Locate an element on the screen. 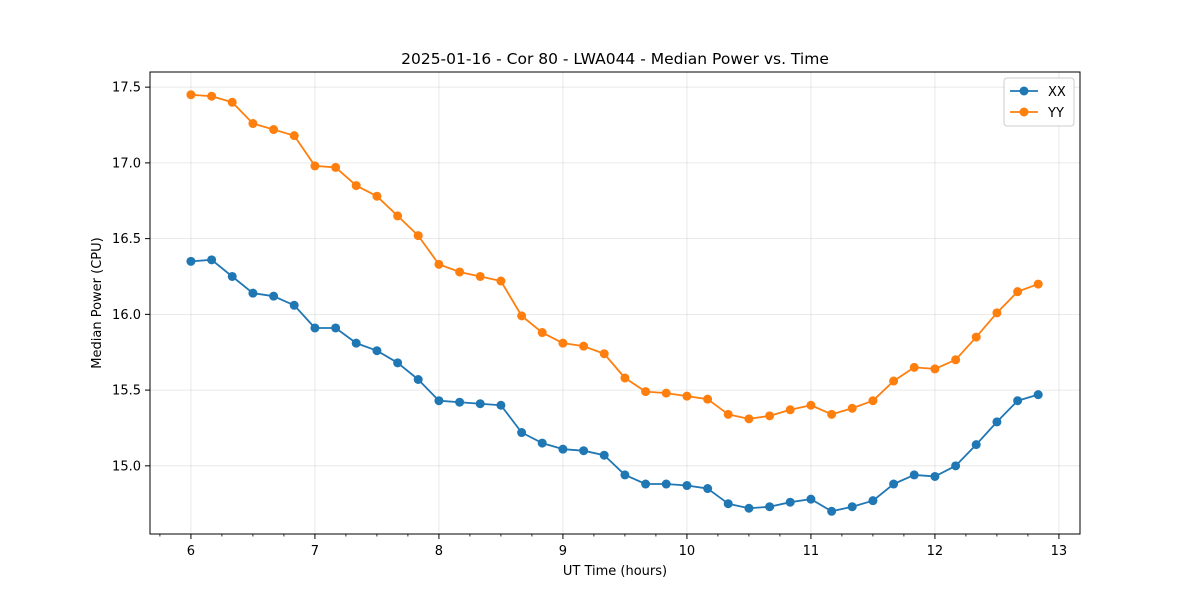  y-tick-label: 15.0 is located at coordinates (126, 466).